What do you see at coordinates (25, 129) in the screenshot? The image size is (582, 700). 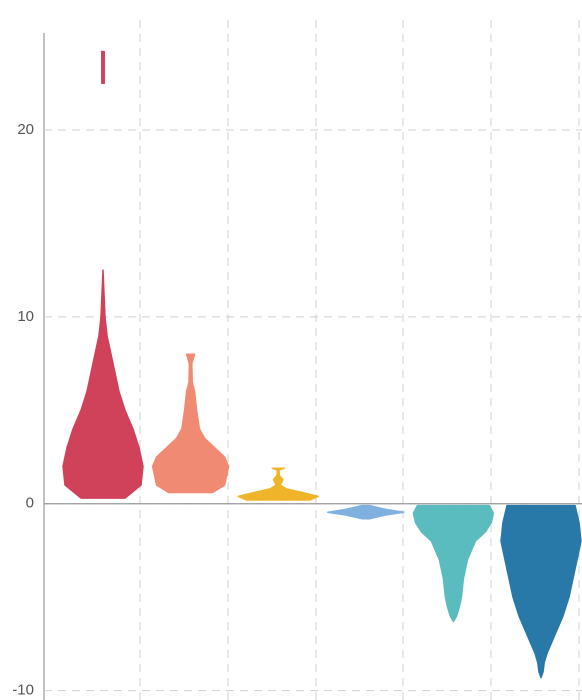 I see `y-tick-label: 20` at bounding box center [25, 129].